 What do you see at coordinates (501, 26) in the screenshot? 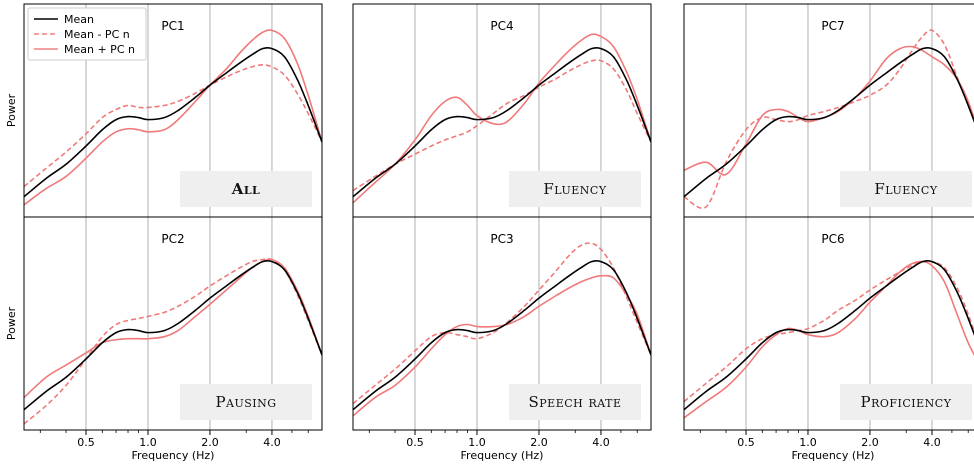
I see `panel-title: PC4` at bounding box center [501, 26].